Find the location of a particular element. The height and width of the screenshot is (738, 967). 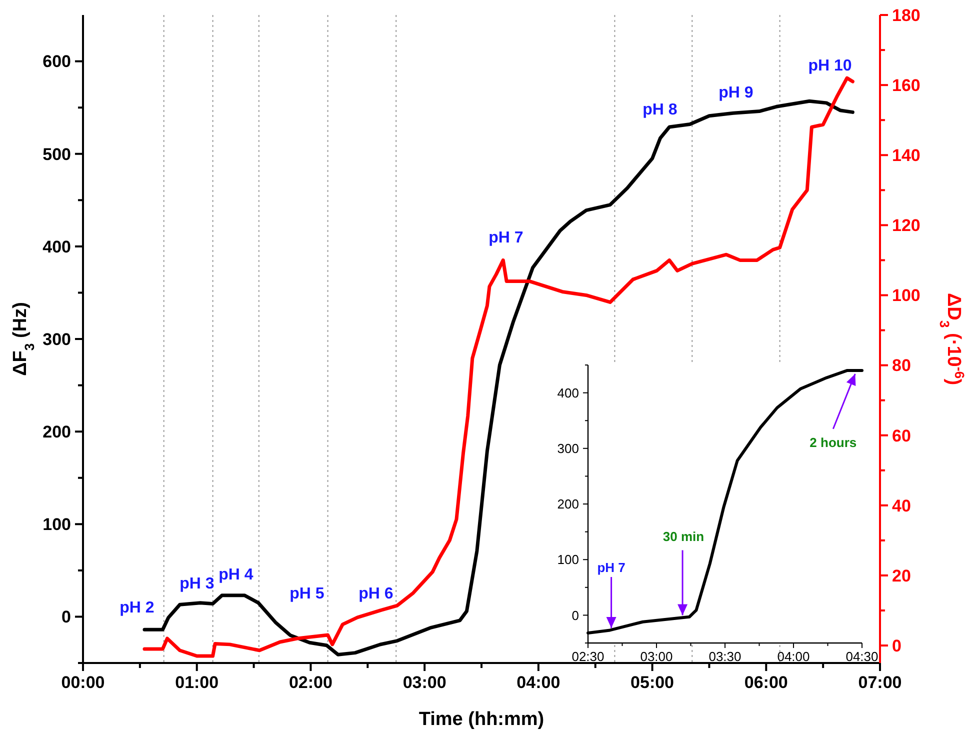

x-tick-label: 07:00 is located at coordinates (880, 682).